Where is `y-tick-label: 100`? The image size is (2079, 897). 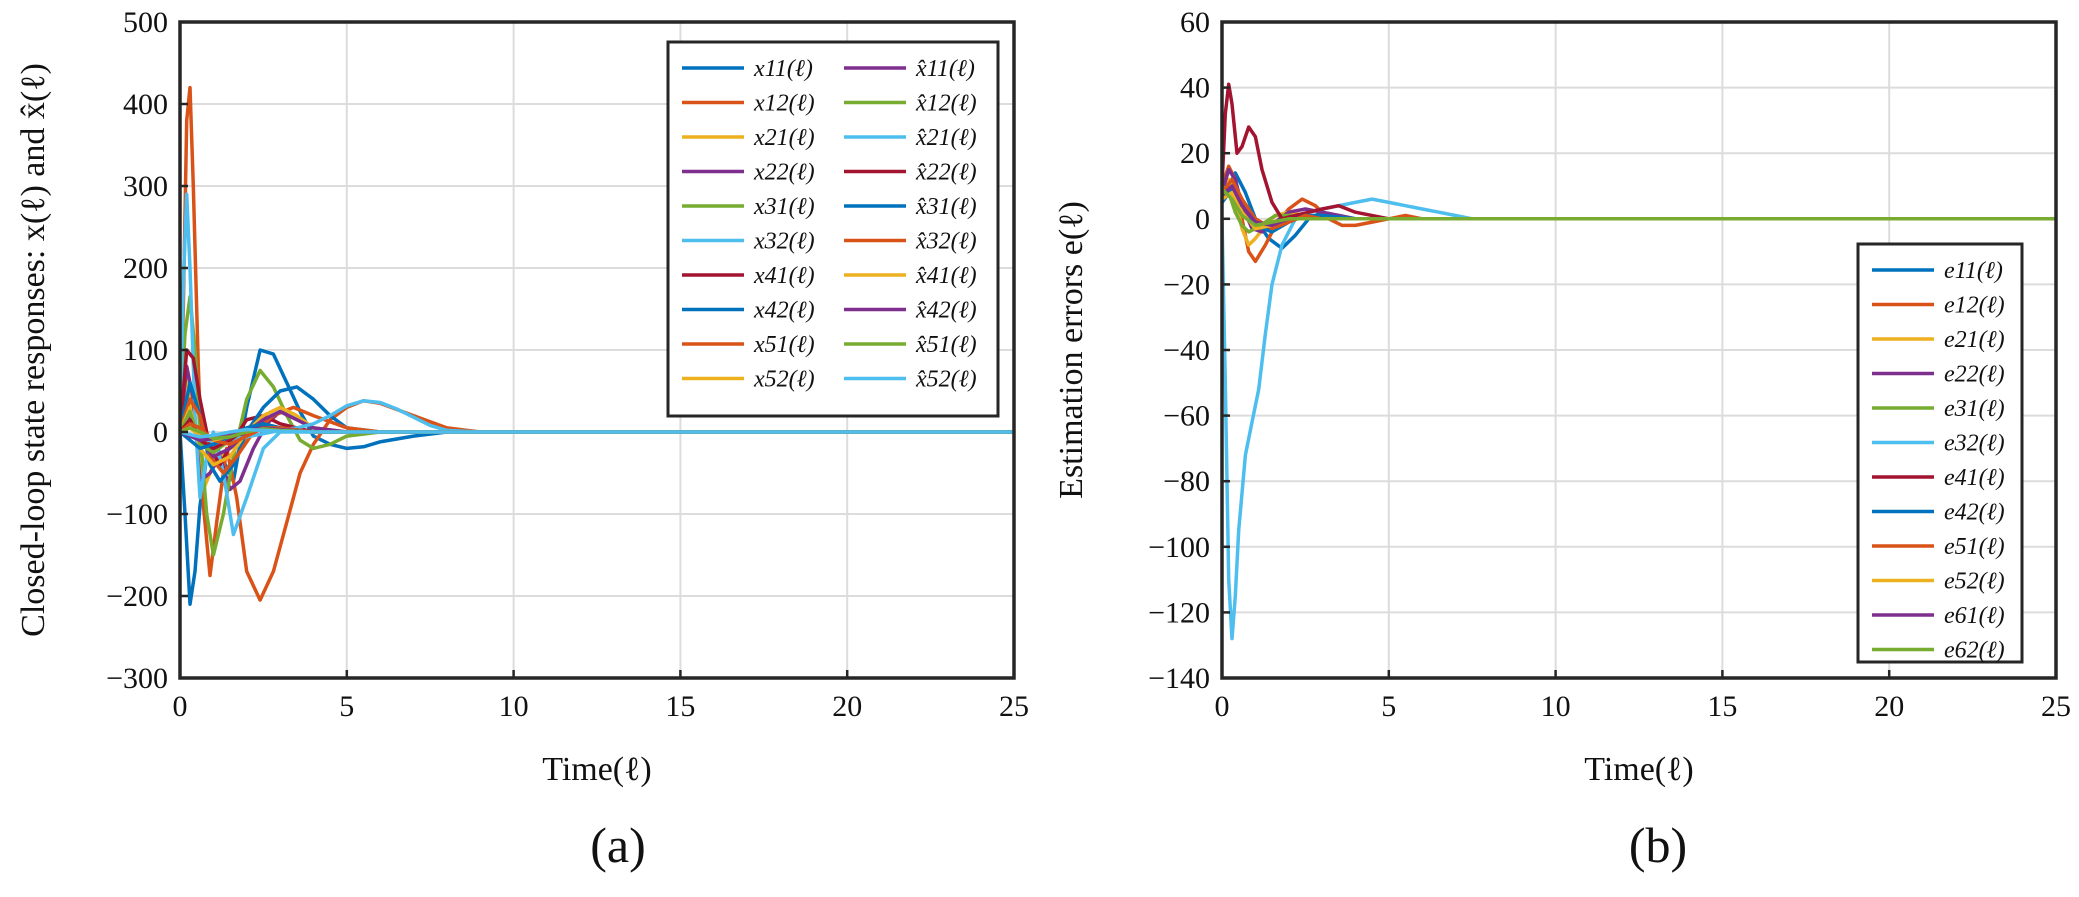 y-tick-label: 100 is located at coordinates (145, 350).